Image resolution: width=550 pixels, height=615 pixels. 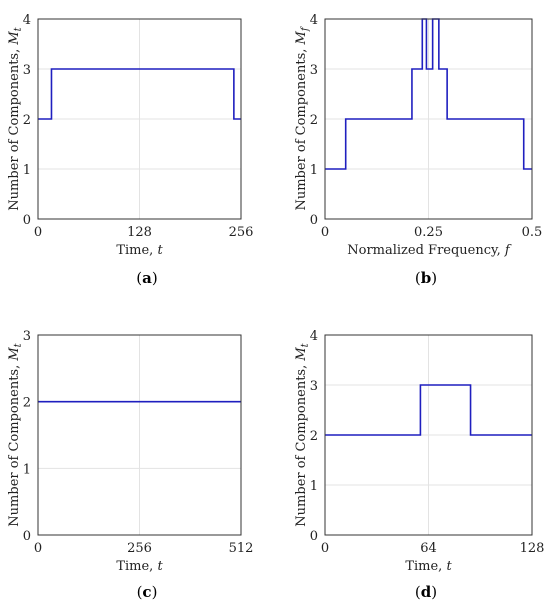 What do you see at coordinates (27, 70) in the screenshot?
I see `y-tick-label-a-3: 3` at bounding box center [27, 70].